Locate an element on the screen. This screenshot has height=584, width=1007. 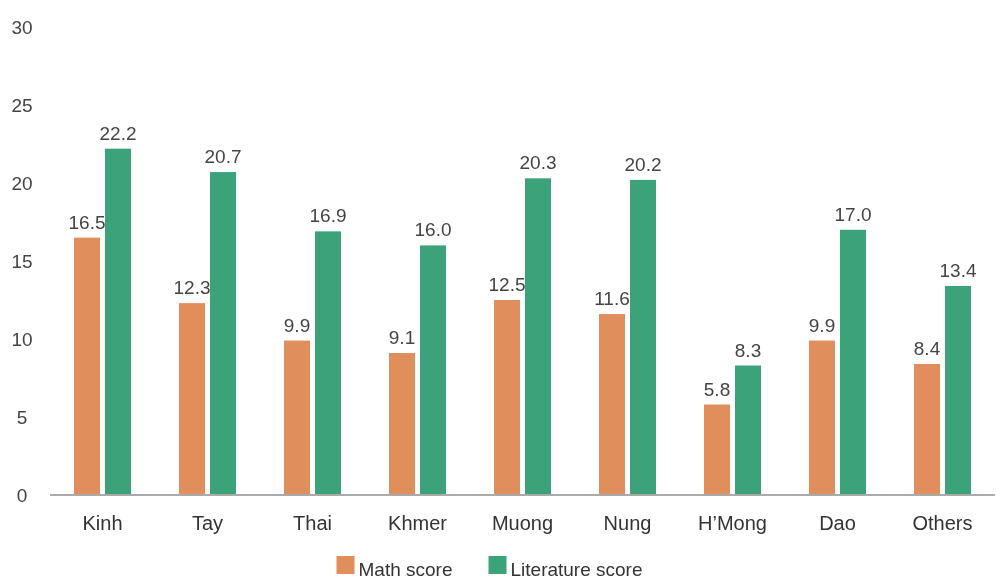
data-label: 8.4 is located at coordinates (927, 348).